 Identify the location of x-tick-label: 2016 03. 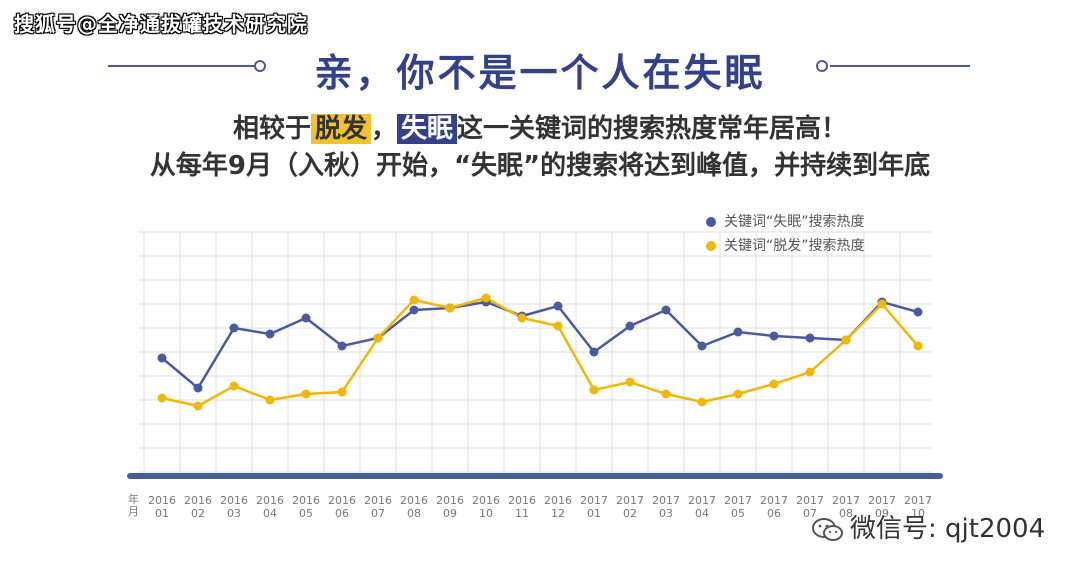
(234, 507).